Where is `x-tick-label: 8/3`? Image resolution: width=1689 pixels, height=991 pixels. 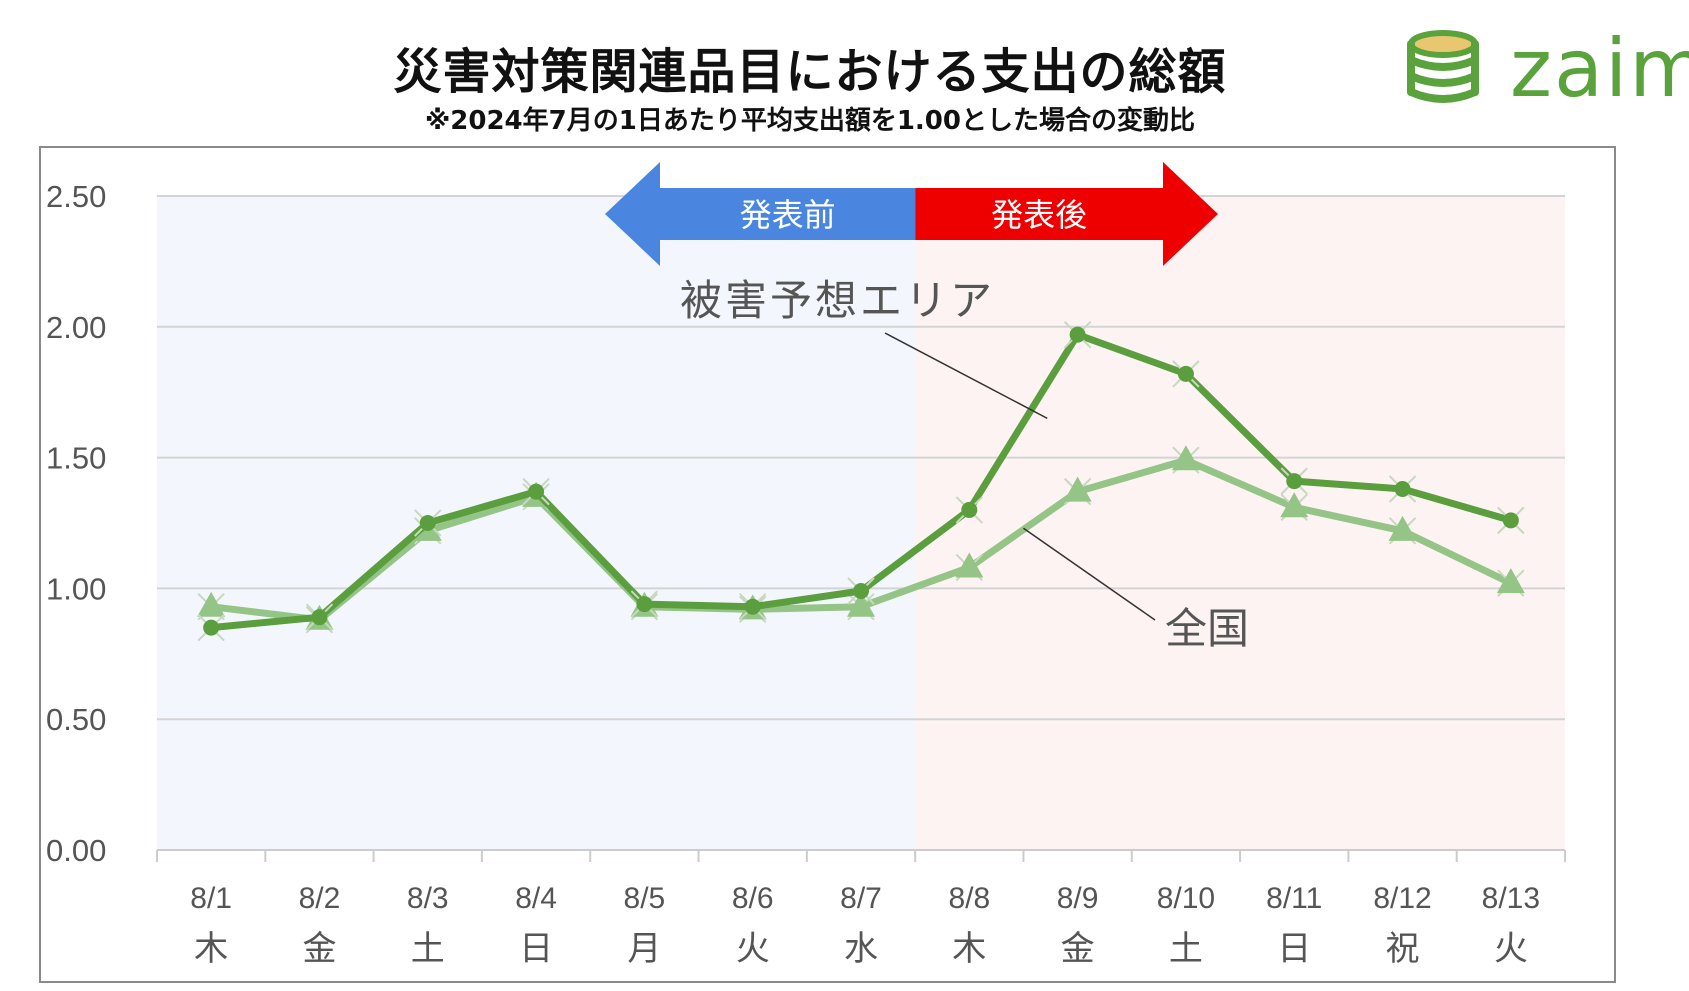 x-tick-label: 8/3 is located at coordinates (428, 898).